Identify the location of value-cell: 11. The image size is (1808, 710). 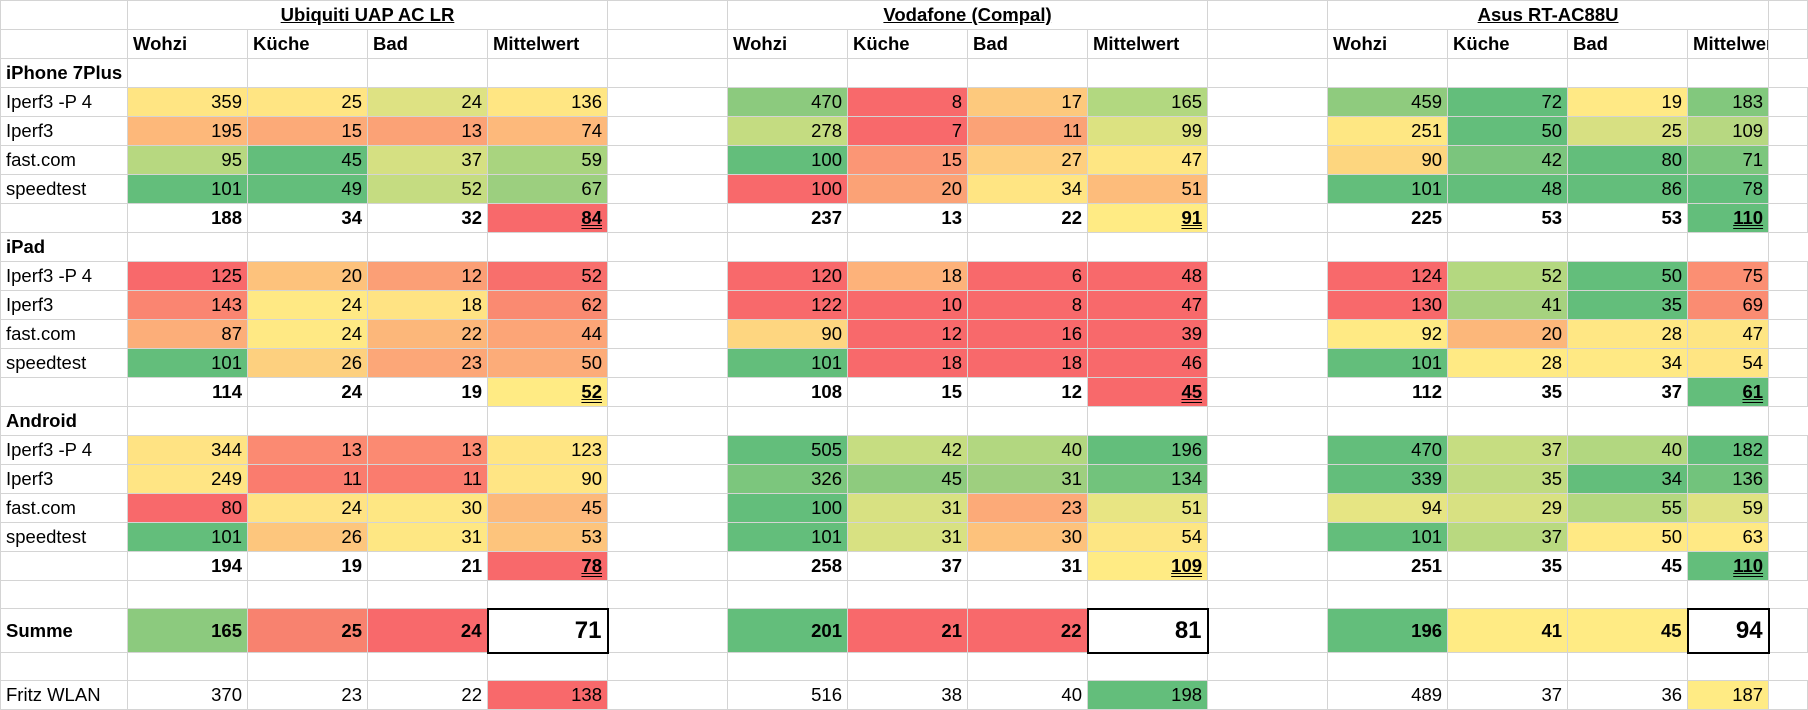
(427, 479).